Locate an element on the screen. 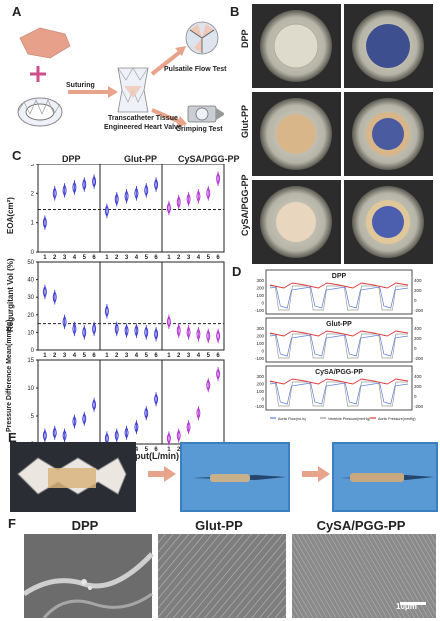  y-tick-label: 50 is located at coordinates (30, 263).